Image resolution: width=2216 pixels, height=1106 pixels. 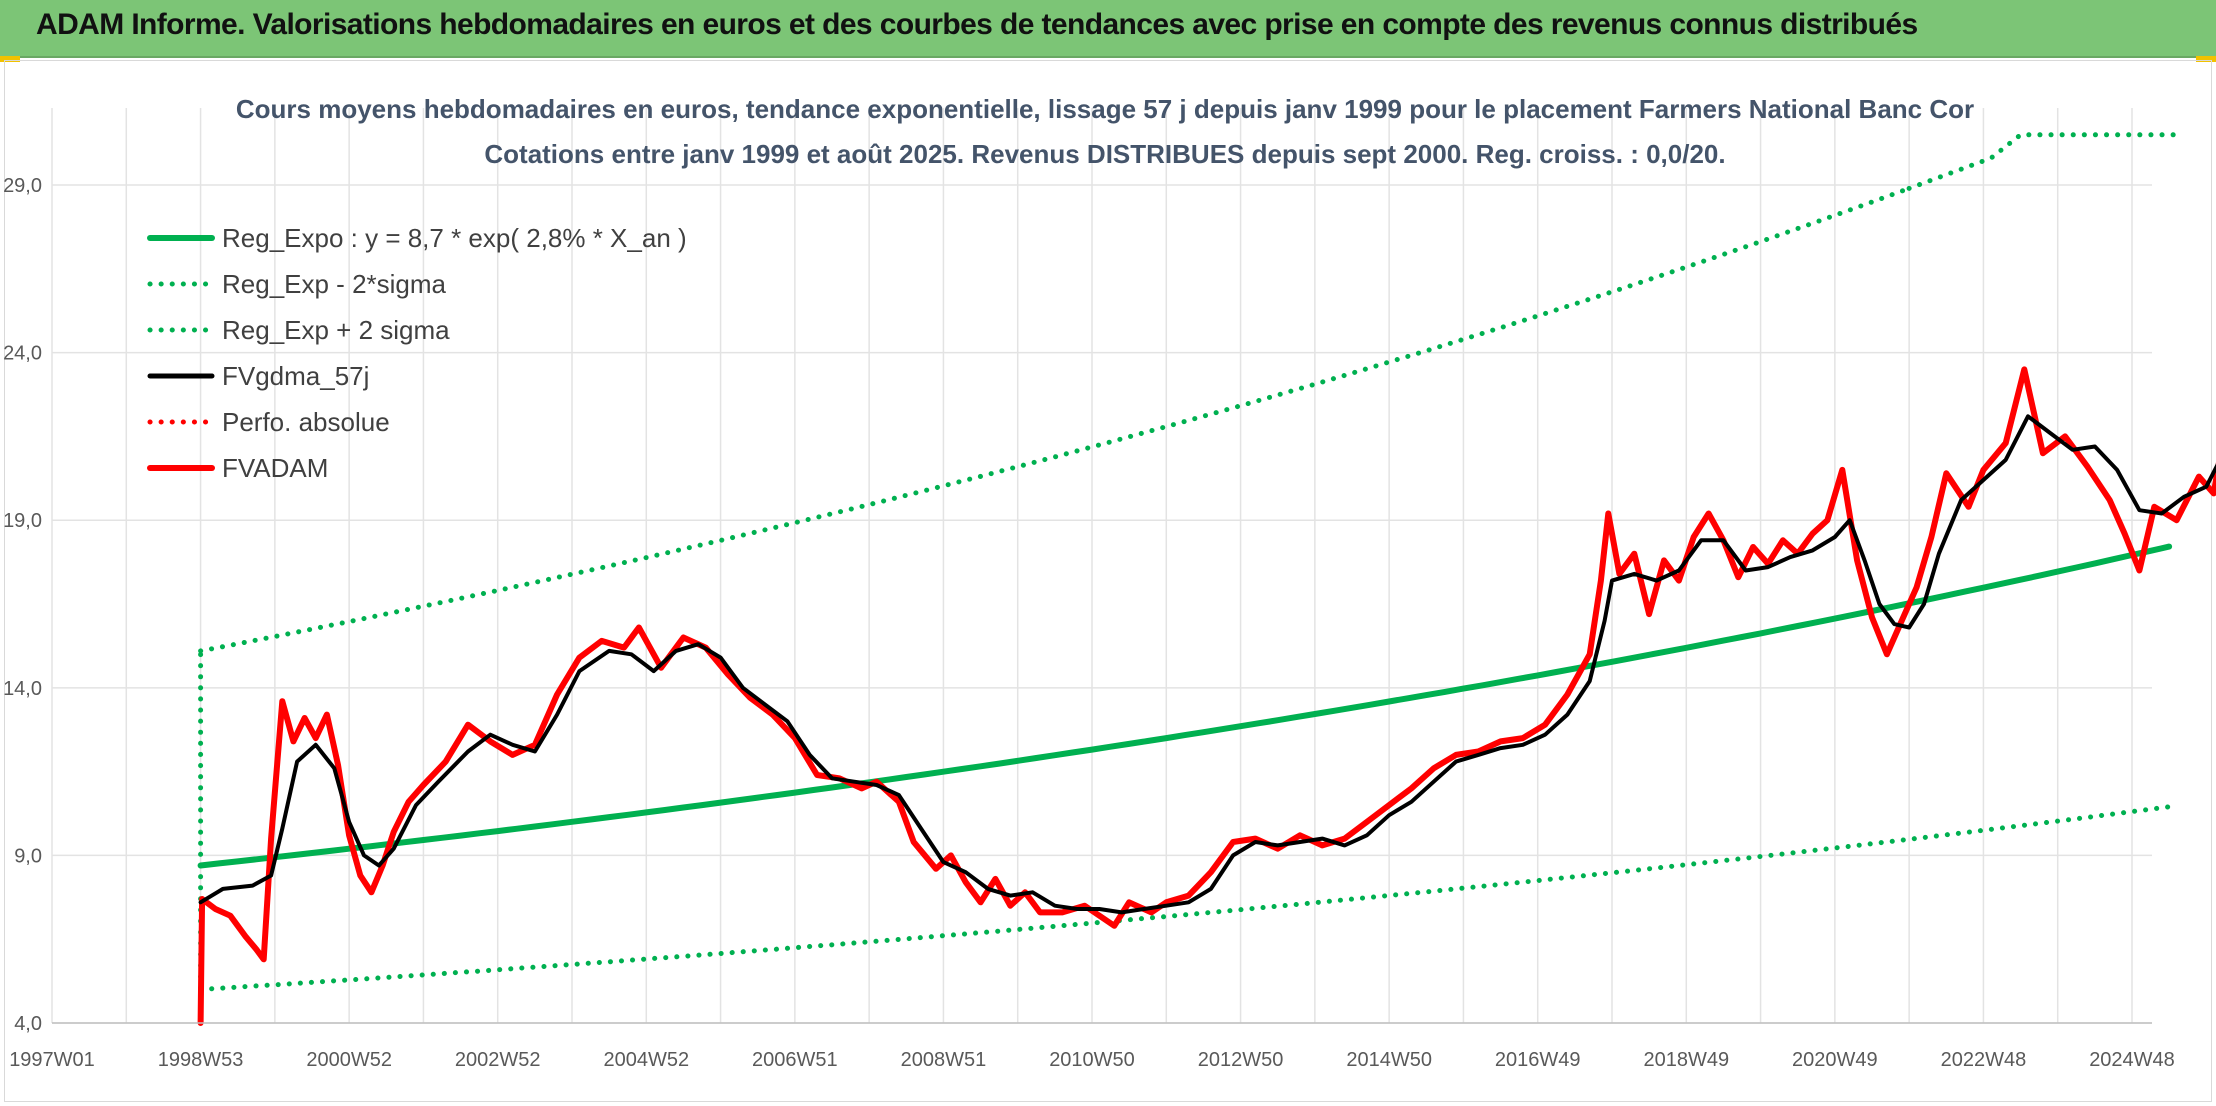 I want to click on x-tick-label: 2000W52, so click(x=349, y=1060).